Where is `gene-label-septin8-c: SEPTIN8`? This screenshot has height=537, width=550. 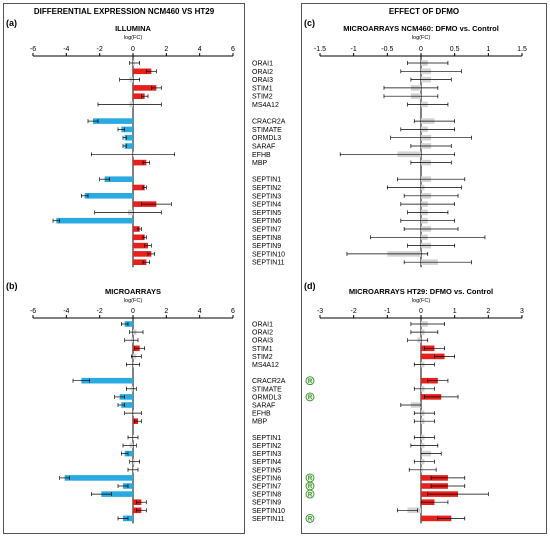 gene-label-septin8-c: SEPTIN8 is located at coordinates (266, 238).